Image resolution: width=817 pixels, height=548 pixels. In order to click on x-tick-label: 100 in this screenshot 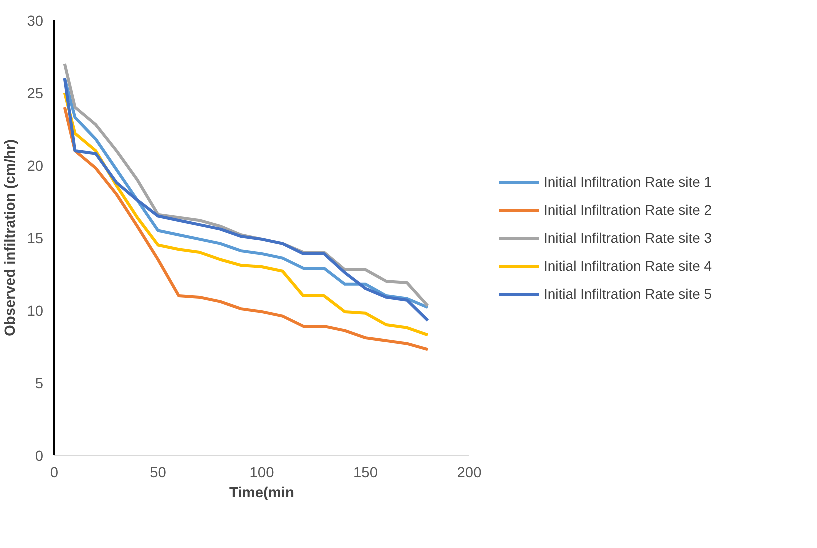, I will do `click(262, 474)`.